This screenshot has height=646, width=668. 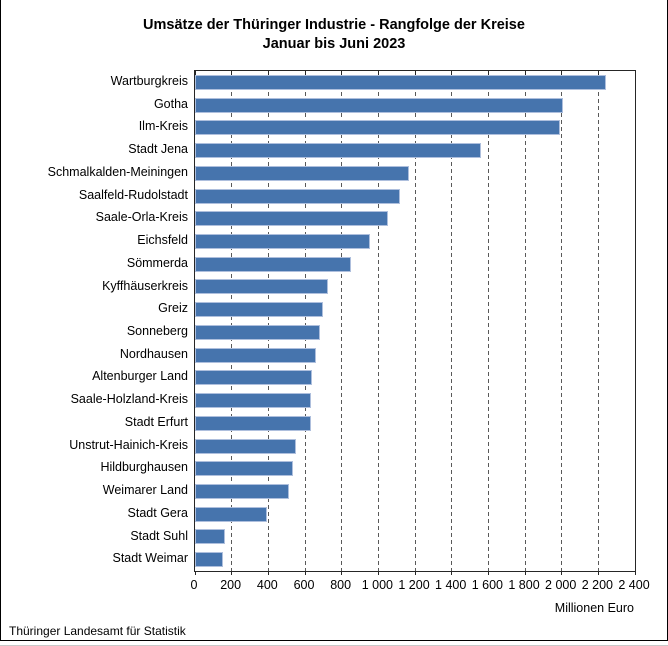 What do you see at coordinates (158, 149) in the screenshot?
I see `category-label: Stadt Jena` at bounding box center [158, 149].